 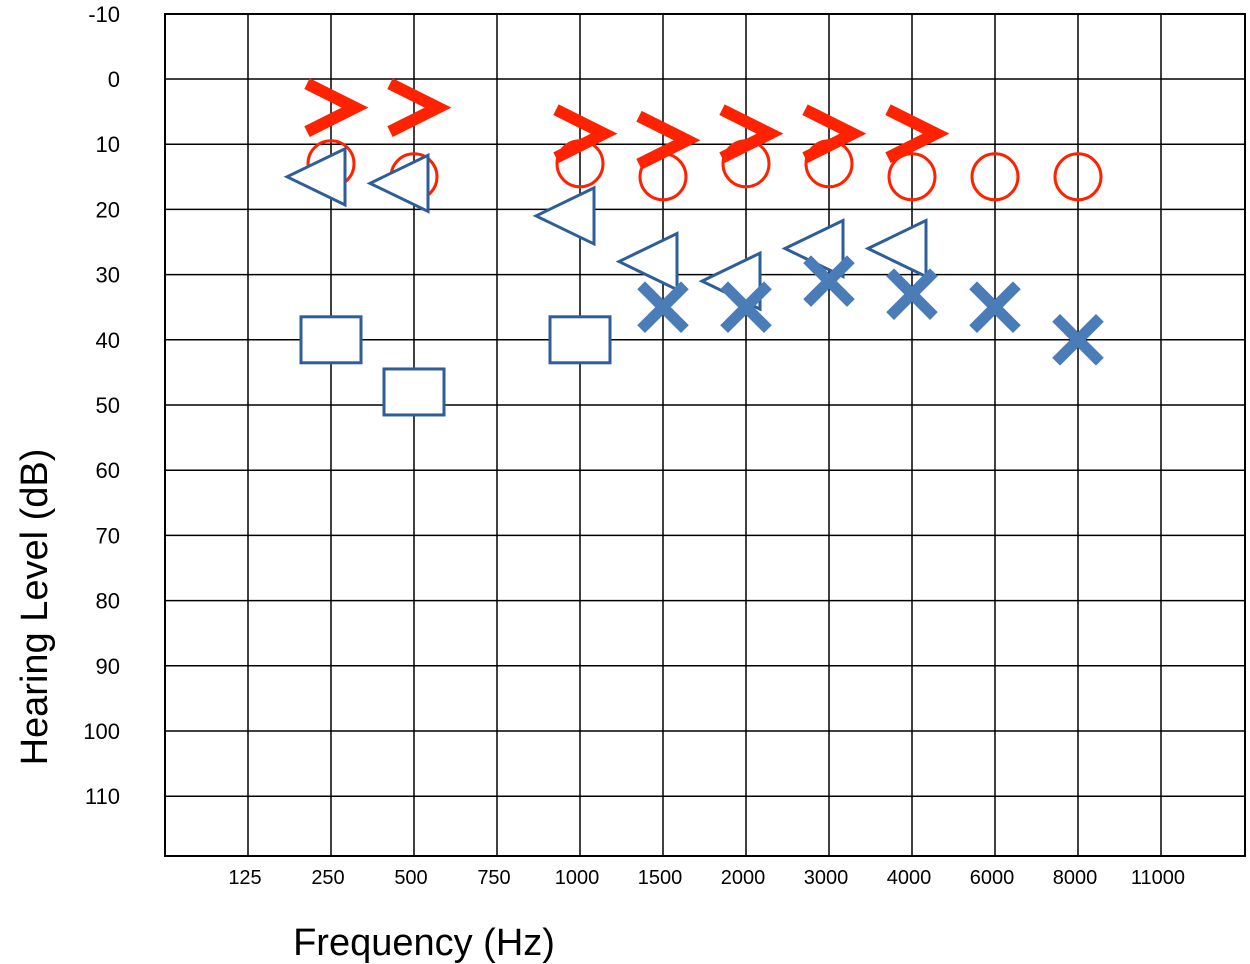 I want to click on x-tick-label: 4000, so click(x=909, y=878).